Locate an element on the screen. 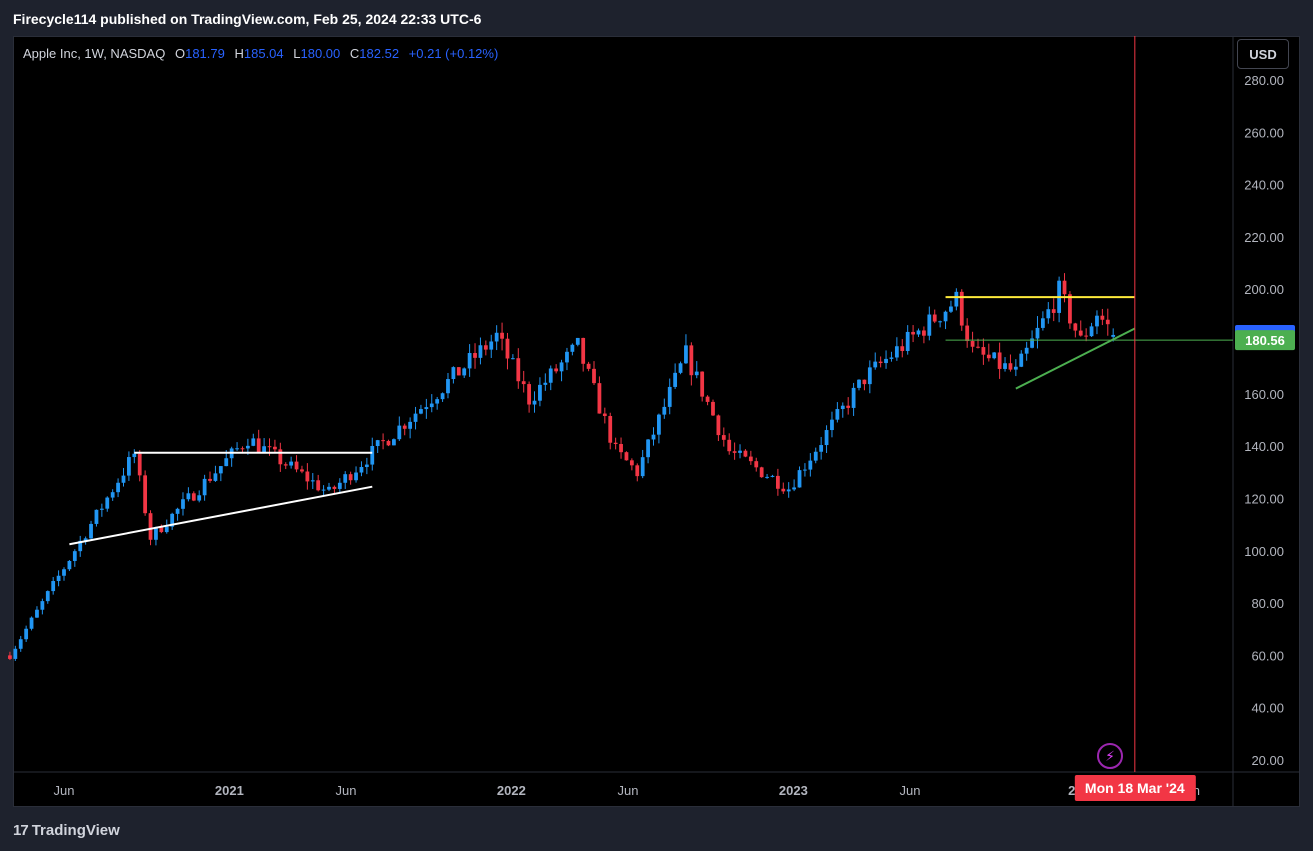 The image size is (1313, 851). x-tick-label: 2021 is located at coordinates (229, 790).